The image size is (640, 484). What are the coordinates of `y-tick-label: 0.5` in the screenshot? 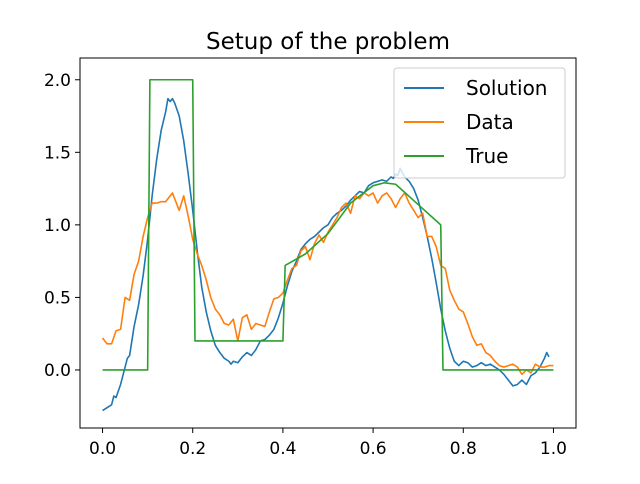 It's located at (57, 298).